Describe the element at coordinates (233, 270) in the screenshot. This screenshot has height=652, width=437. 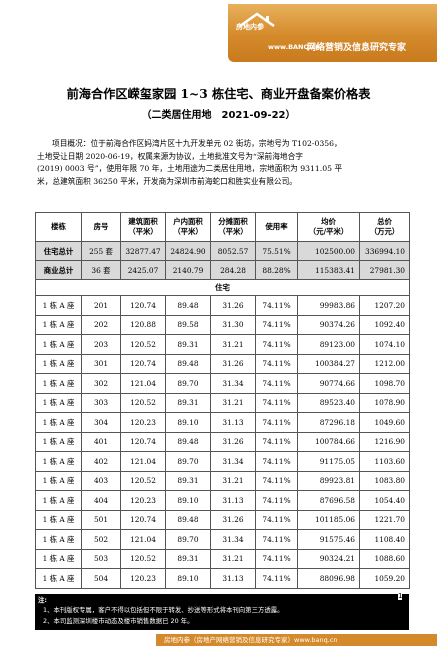
I see `summary-shared: 284.28` at that location.